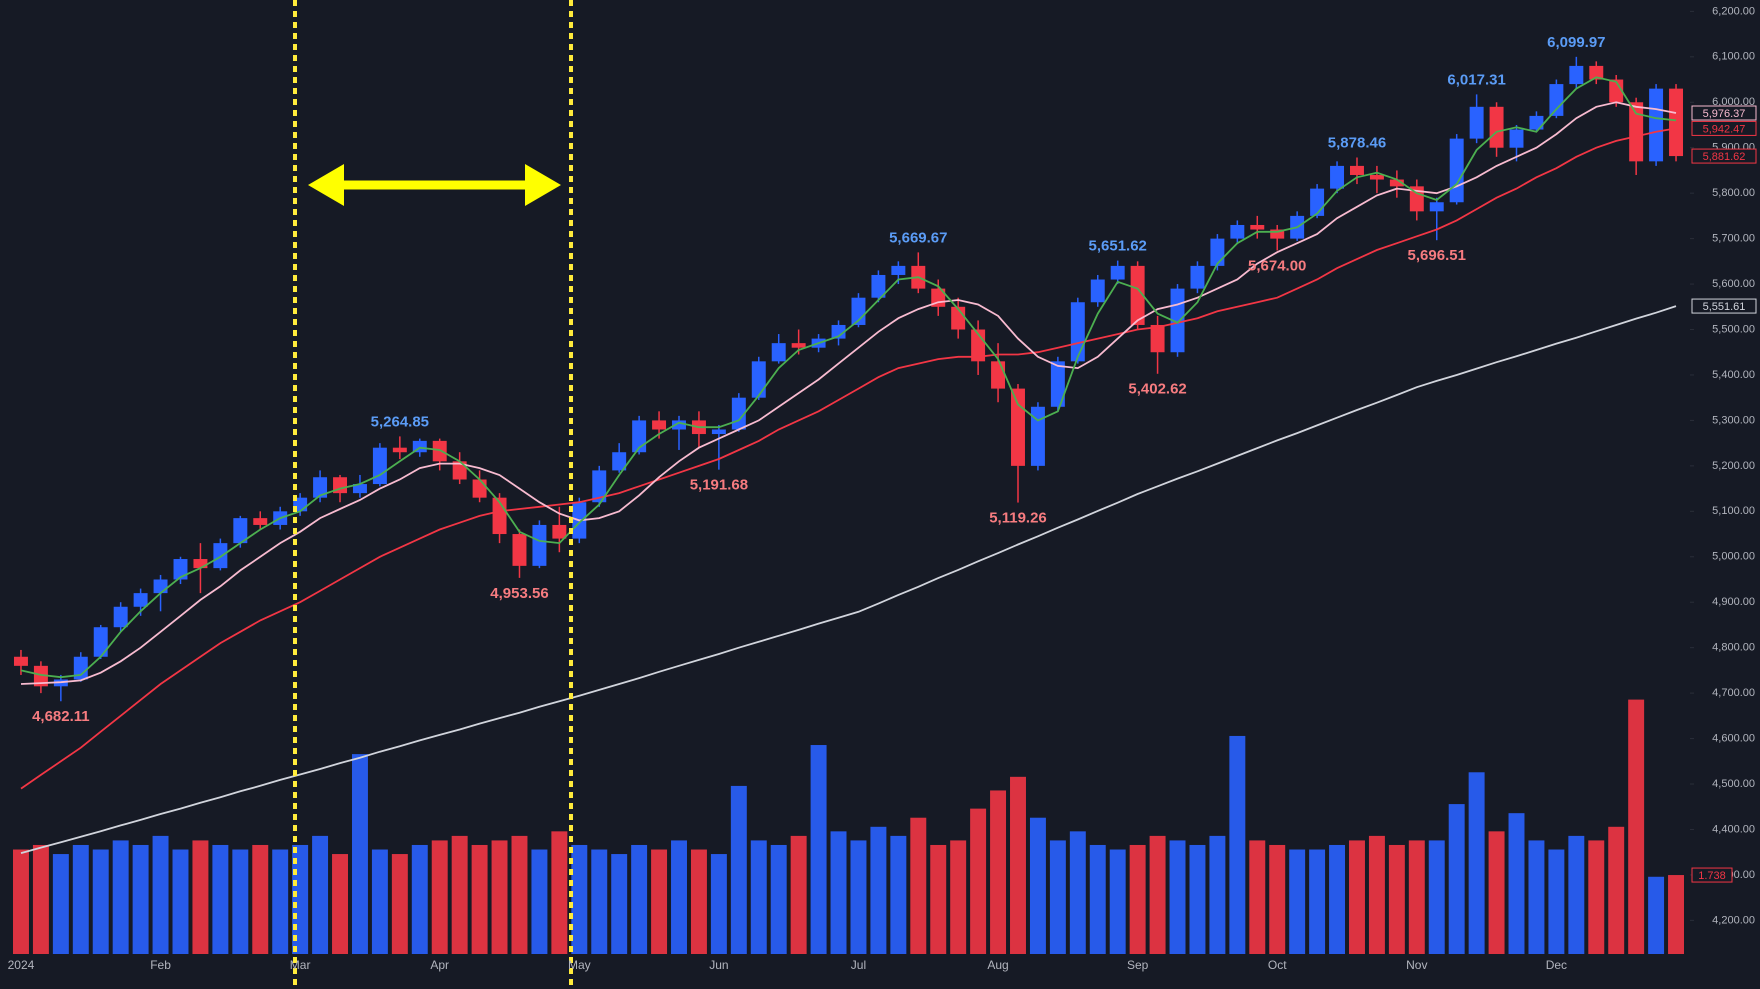 The height and width of the screenshot is (989, 1760). I want to click on x-tick-label: Feb, so click(160, 965).